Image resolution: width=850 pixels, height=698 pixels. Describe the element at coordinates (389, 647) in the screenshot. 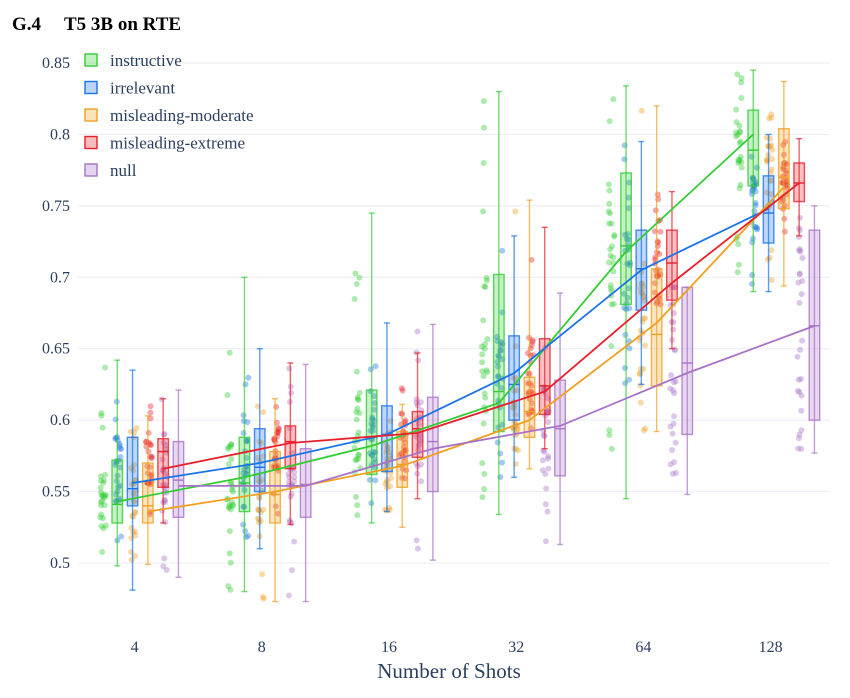

I see `x-tick-label: 16` at that location.